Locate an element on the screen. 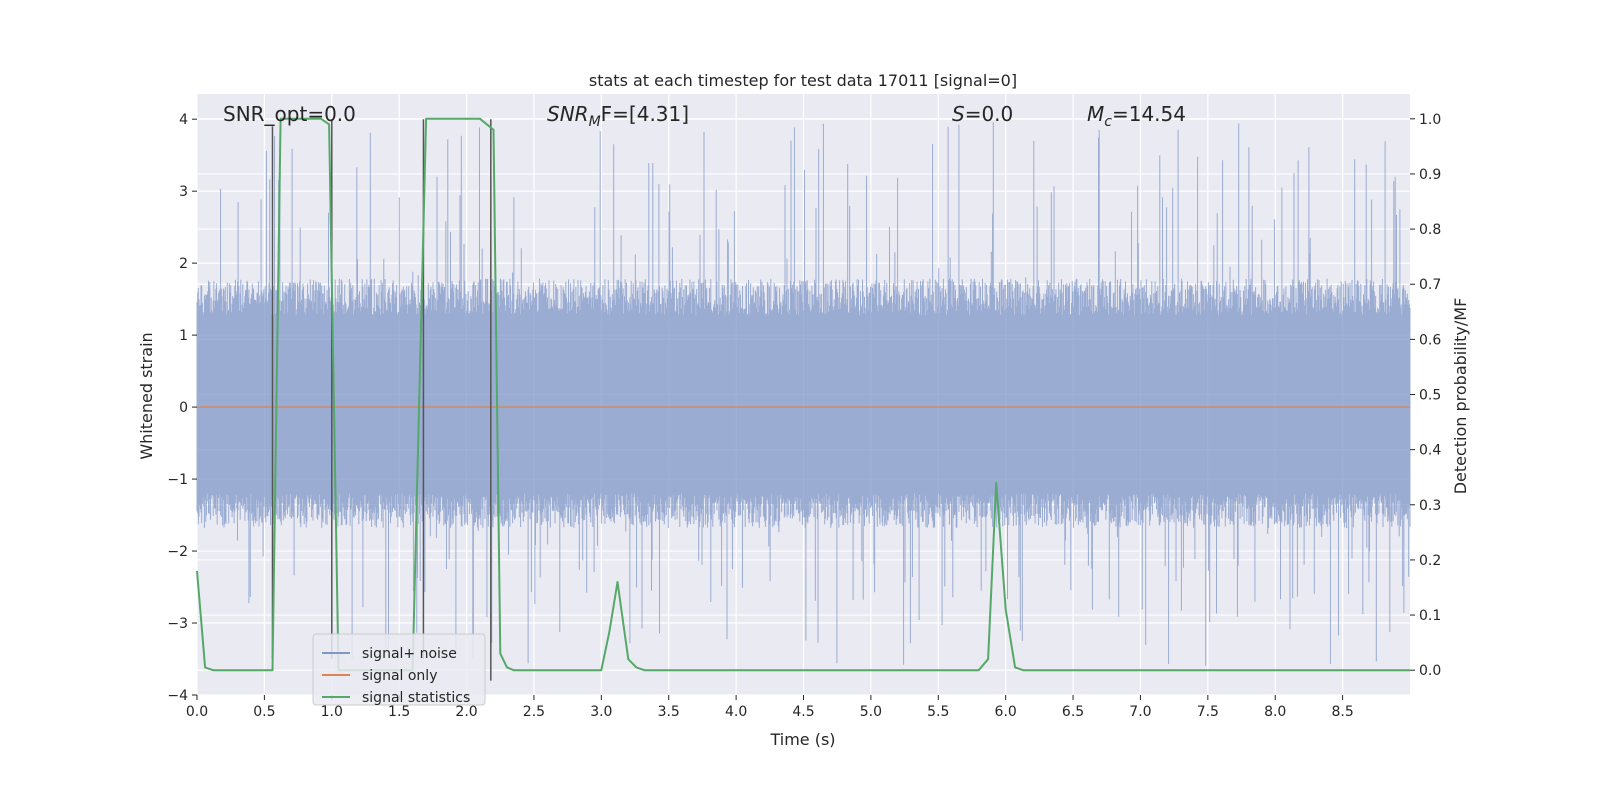 This screenshot has width=1600, height=800. x-tick-label: 8.0 is located at coordinates (1275, 712).